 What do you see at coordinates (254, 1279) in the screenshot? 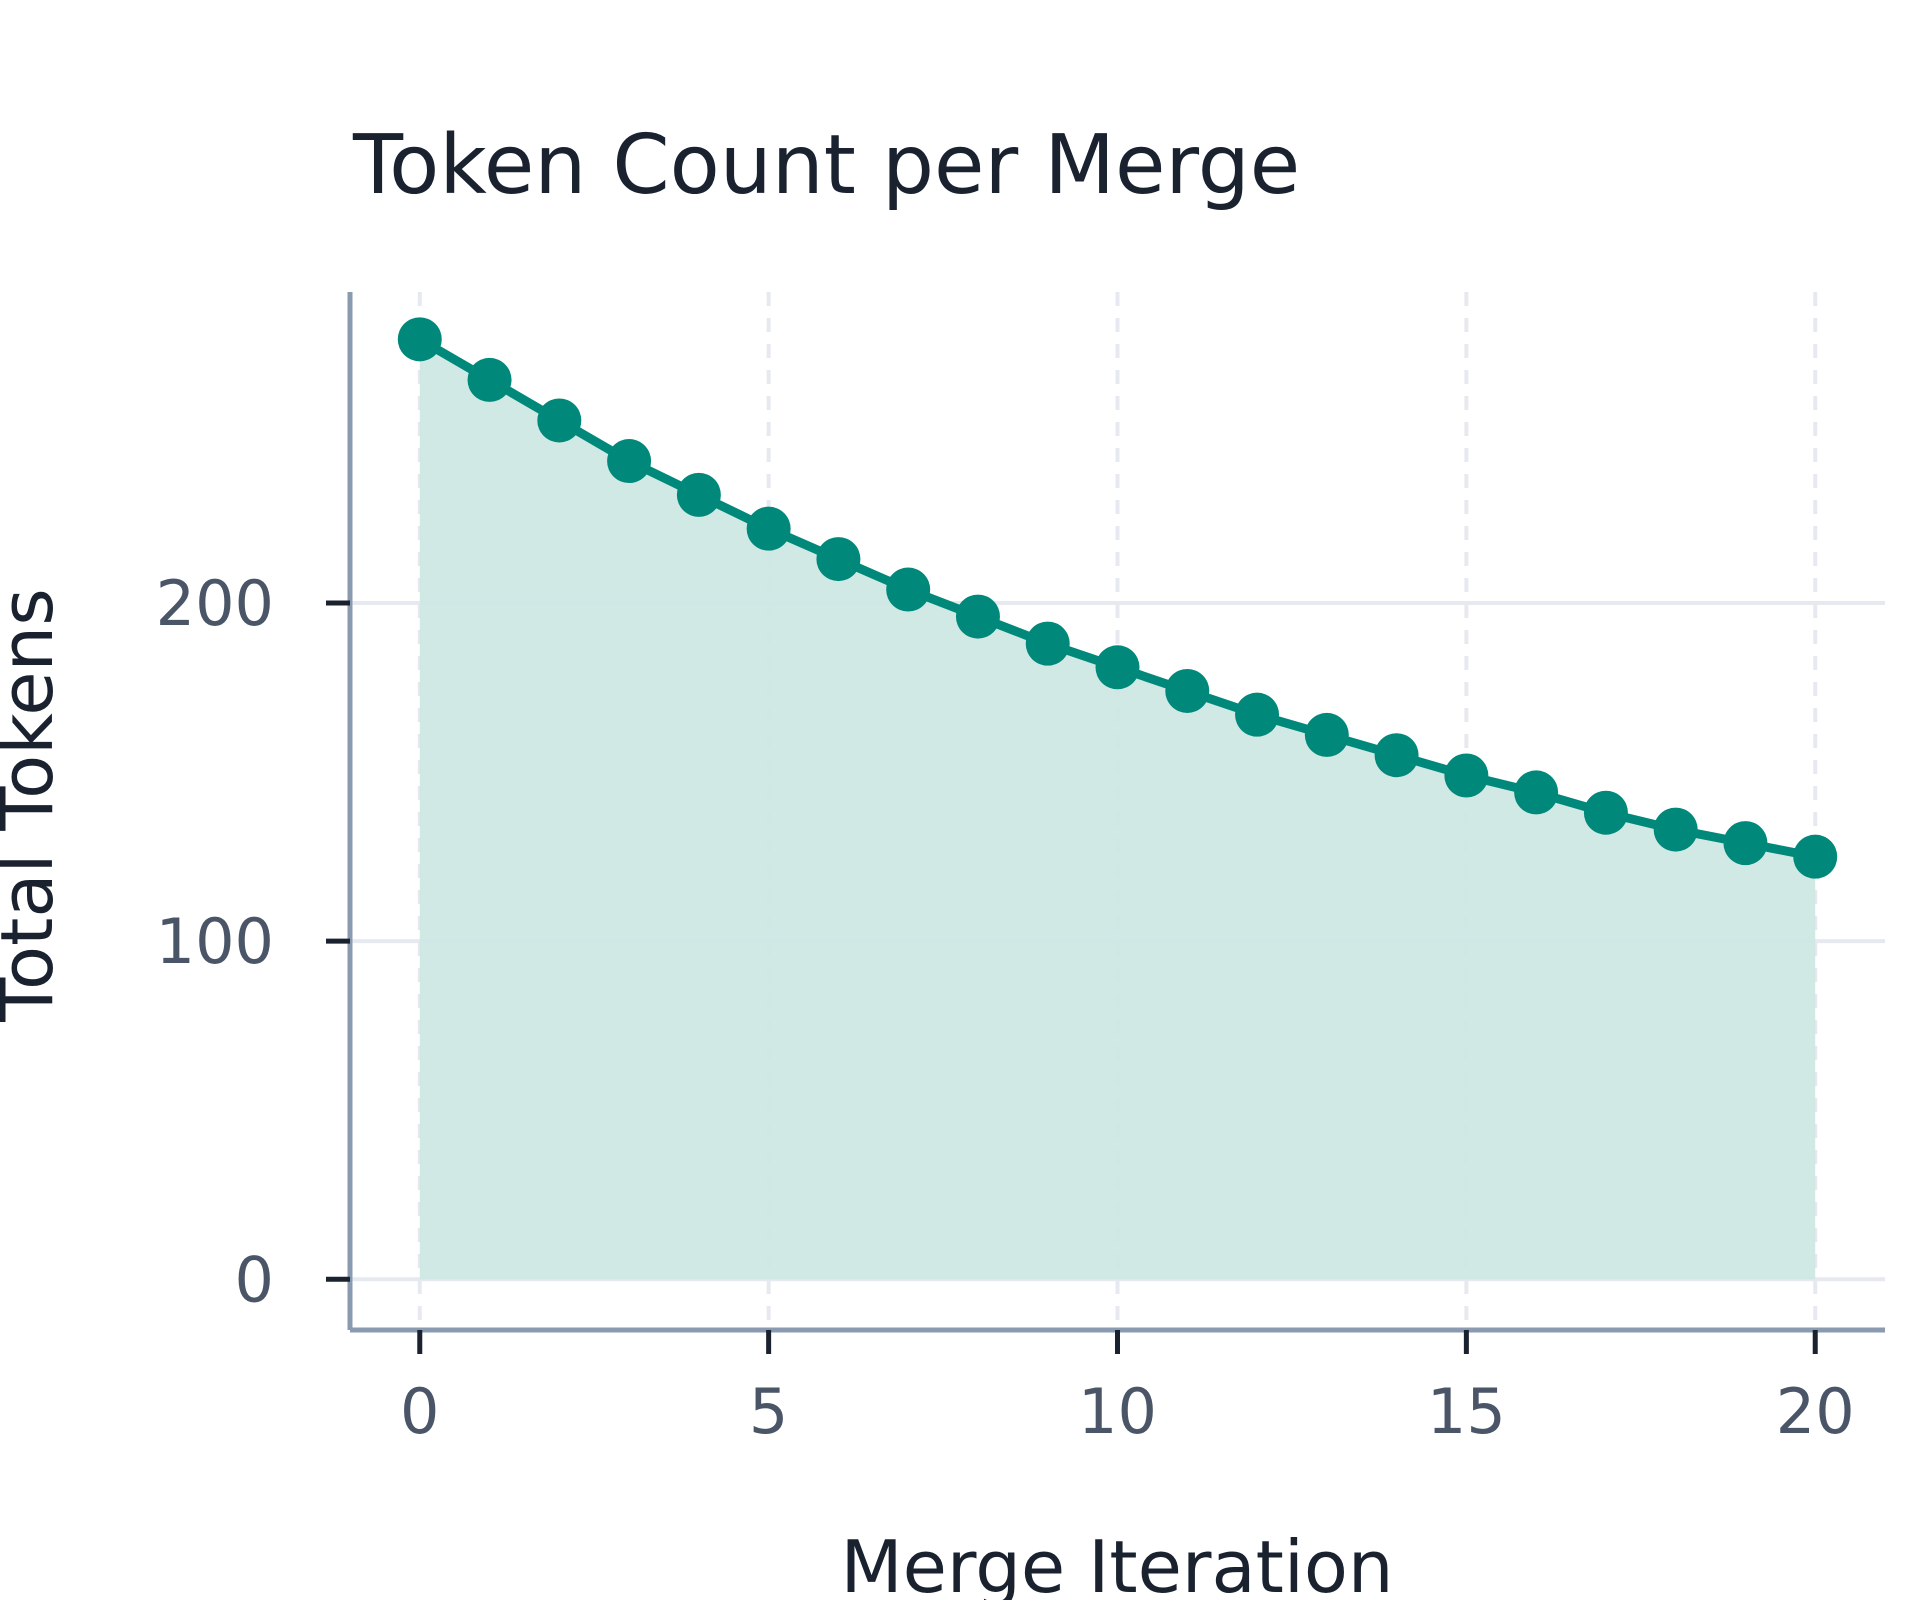
I see `y-tick-label: 0` at bounding box center [254, 1279].